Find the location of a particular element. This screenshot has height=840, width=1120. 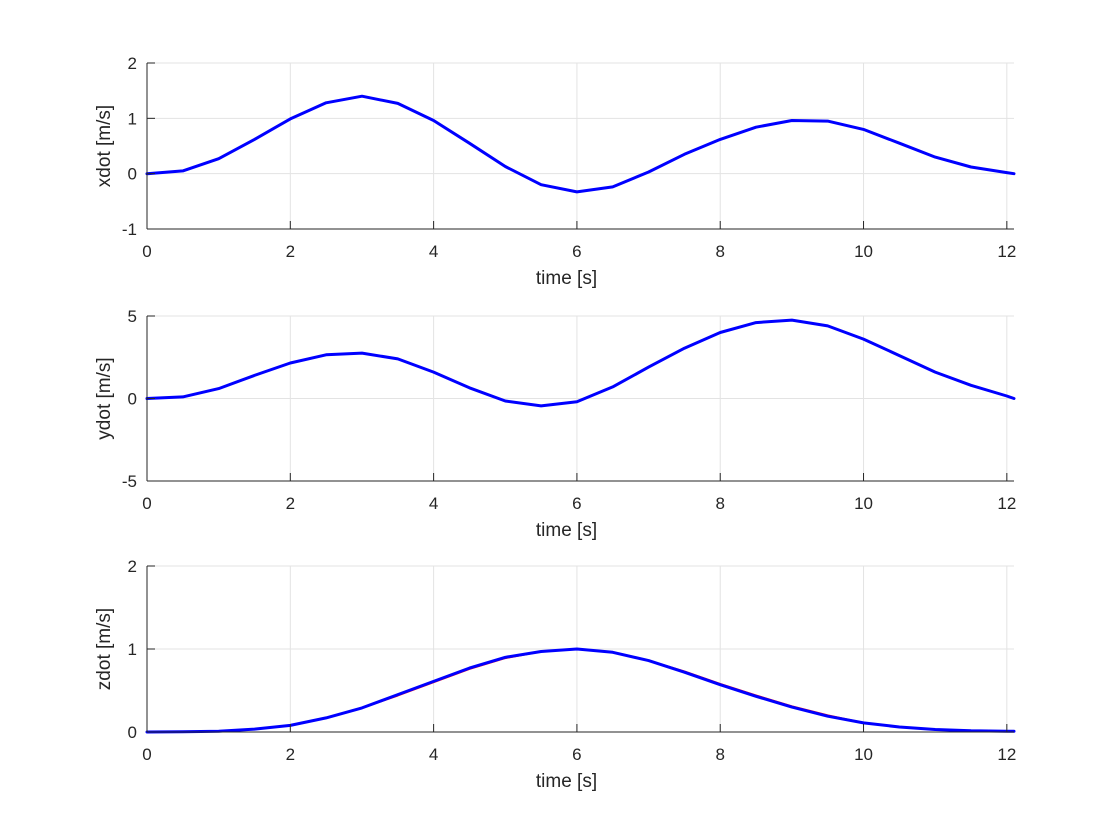

y-tick-label: -5 is located at coordinates (129, 481).